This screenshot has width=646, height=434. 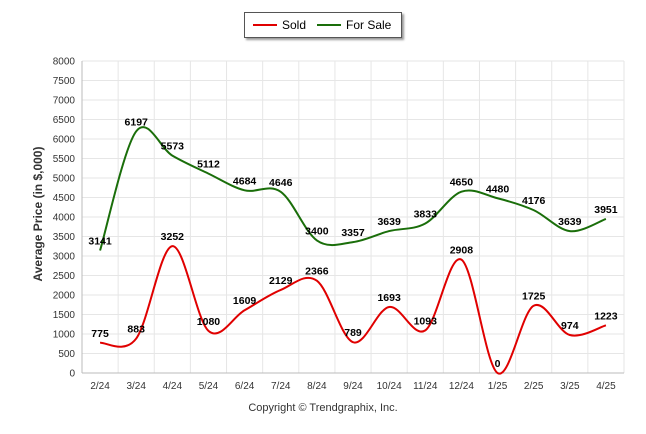 I want to click on y-tick-label: 6000, so click(x=64, y=140).